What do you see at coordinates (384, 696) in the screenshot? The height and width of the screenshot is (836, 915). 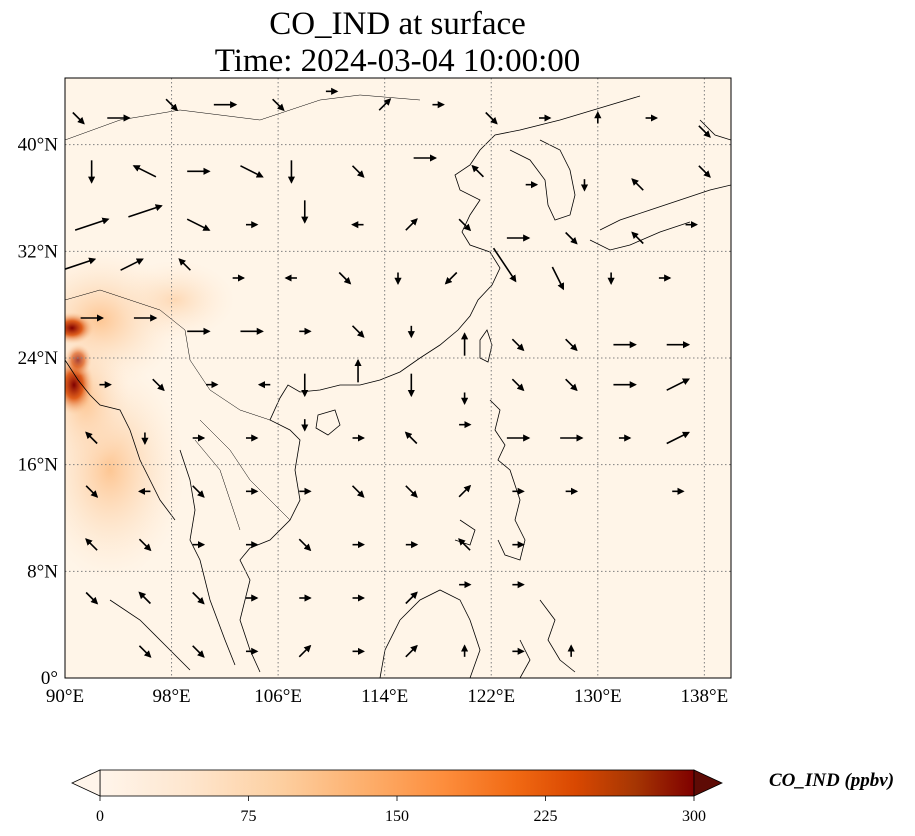 I see `lon-tick-label: 114°E` at bounding box center [384, 696].